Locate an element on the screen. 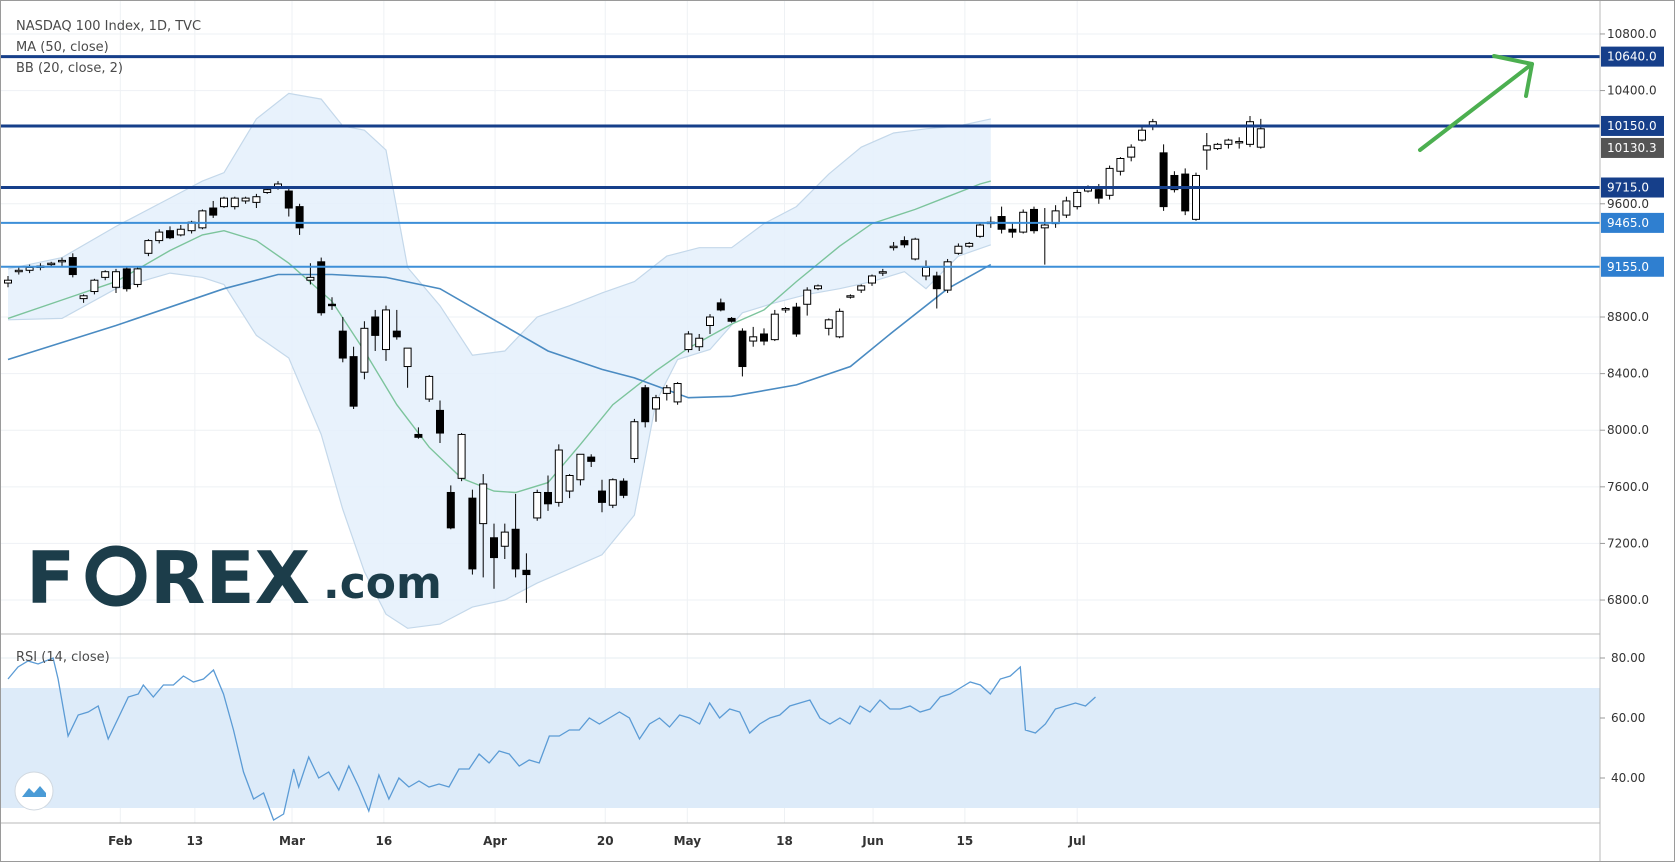 This screenshot has height=862, width=1675. price-tick-label: 10800.0 is located at coordinates (1632, 34).